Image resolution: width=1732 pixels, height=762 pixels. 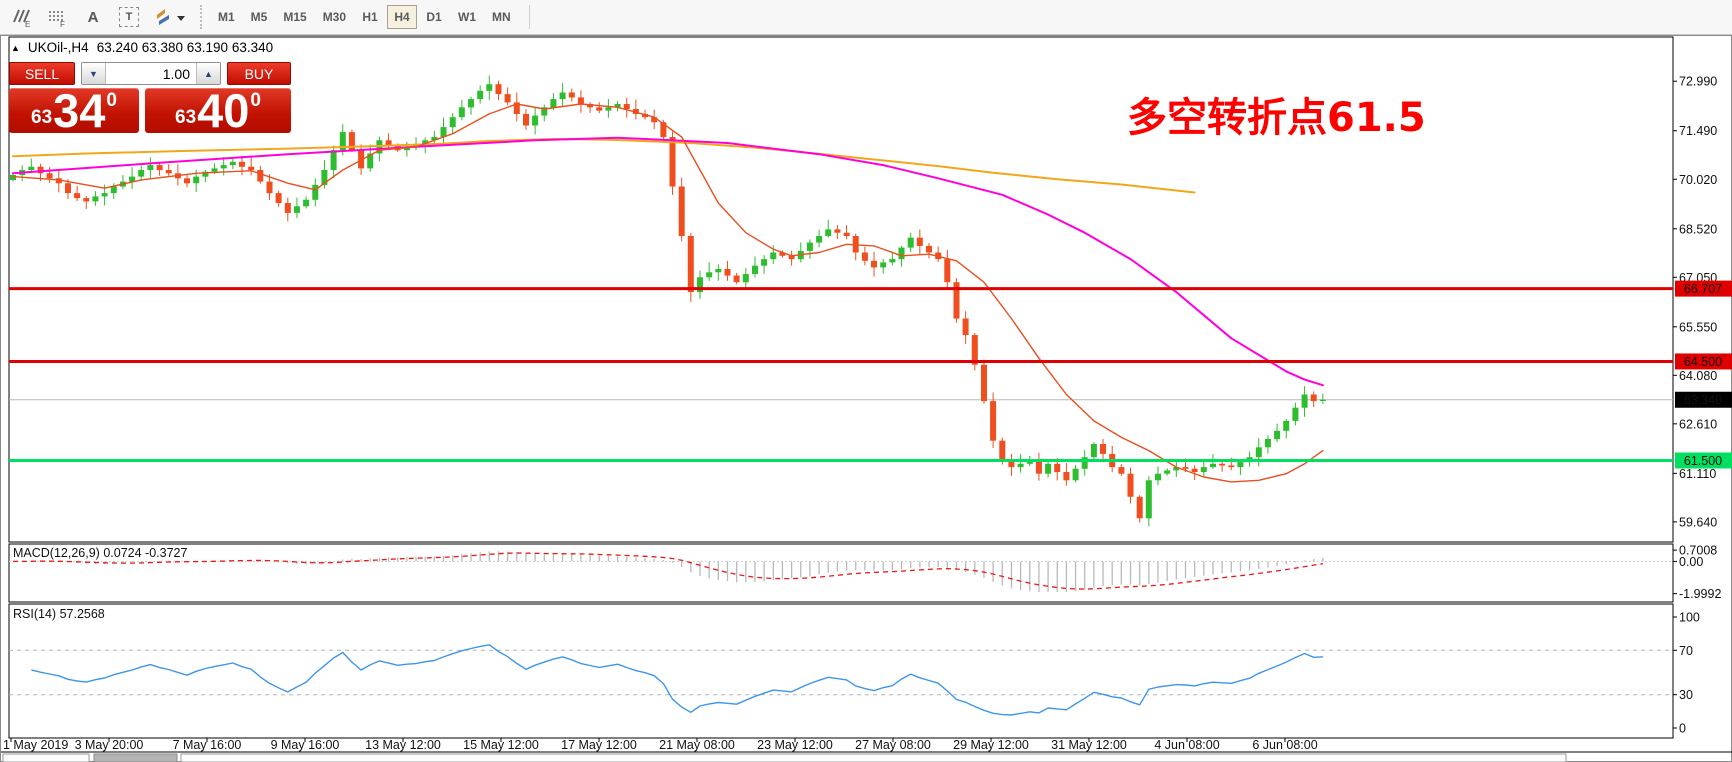 What do you see at coordinates (893, 745) in the screenshot?
I see `svg-text: 27 May 08:00` at bounding box center [893, 745].